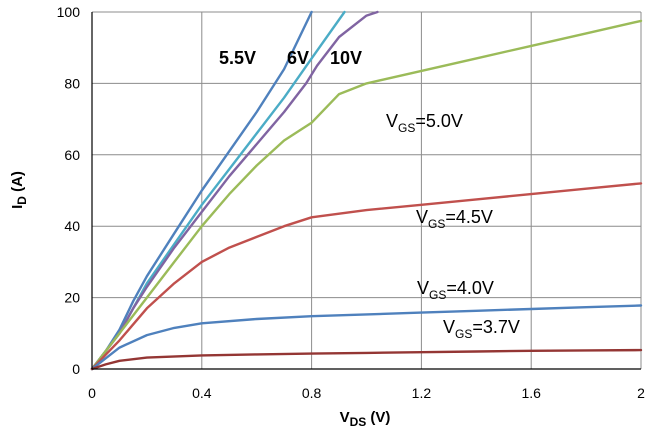  I want to click on y-tick-label: 20, so click(72, 298).